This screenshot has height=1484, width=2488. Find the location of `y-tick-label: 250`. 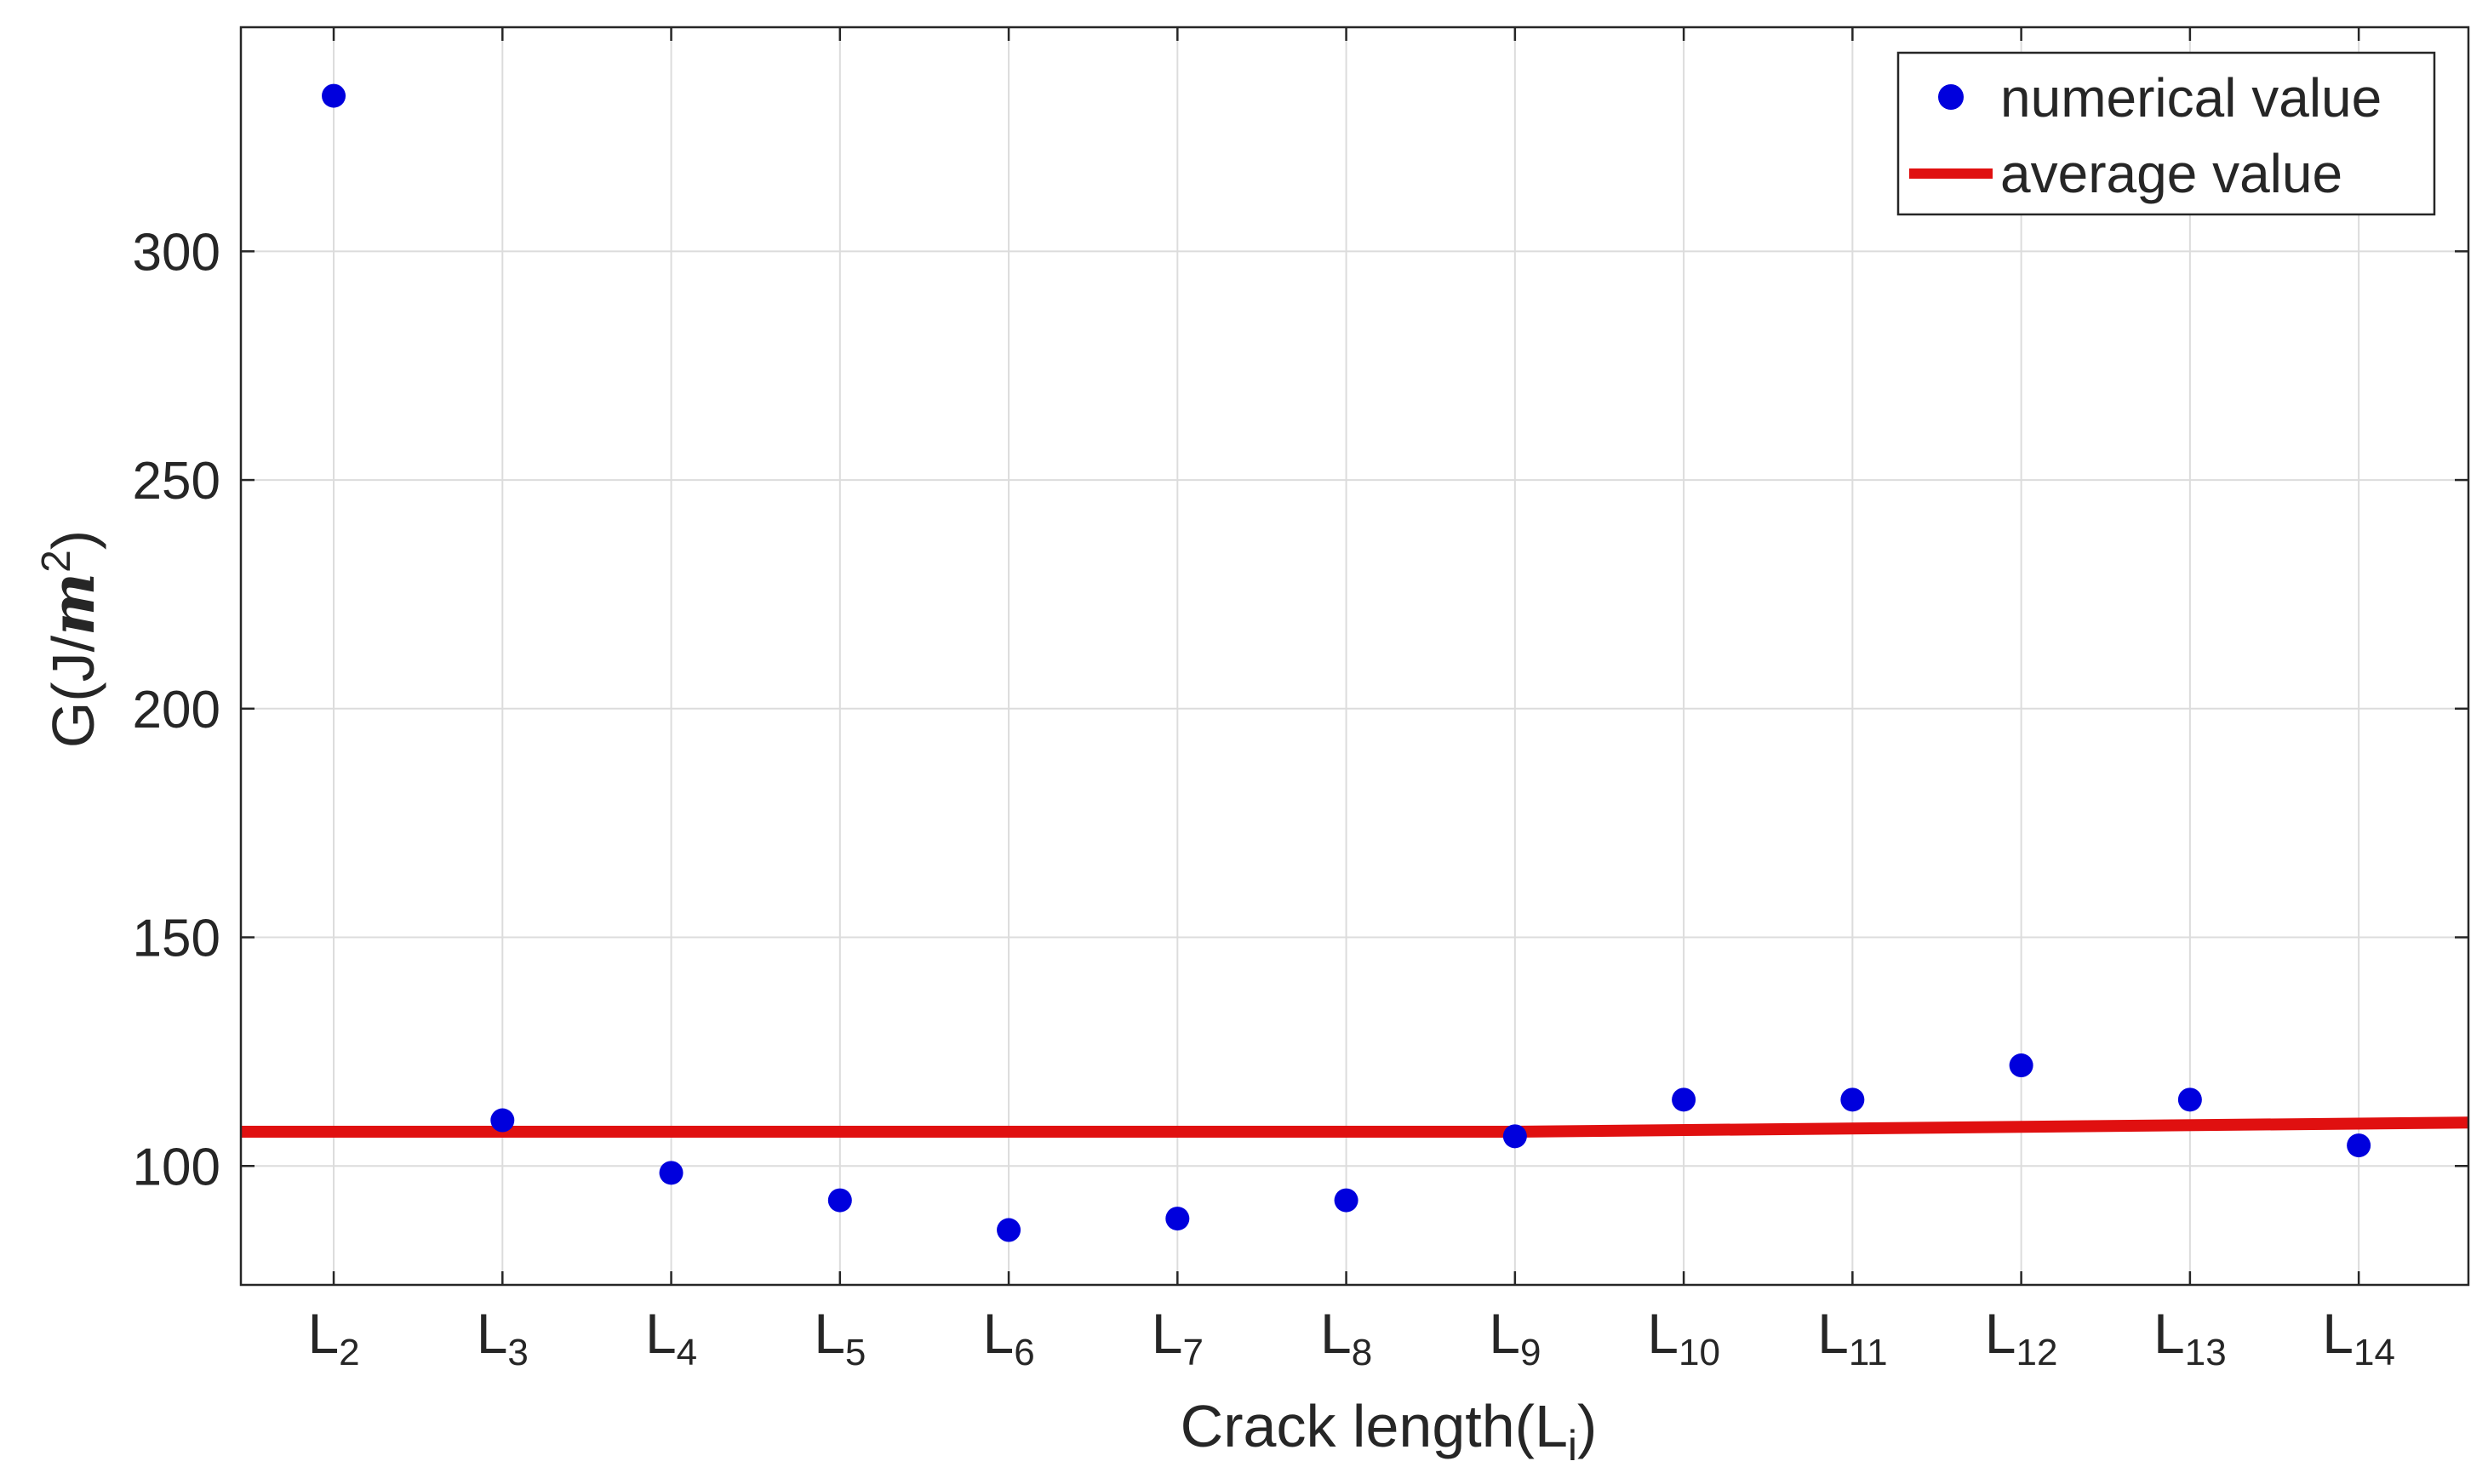

y-tick-label: 250 is located at coordinates (176, 481).